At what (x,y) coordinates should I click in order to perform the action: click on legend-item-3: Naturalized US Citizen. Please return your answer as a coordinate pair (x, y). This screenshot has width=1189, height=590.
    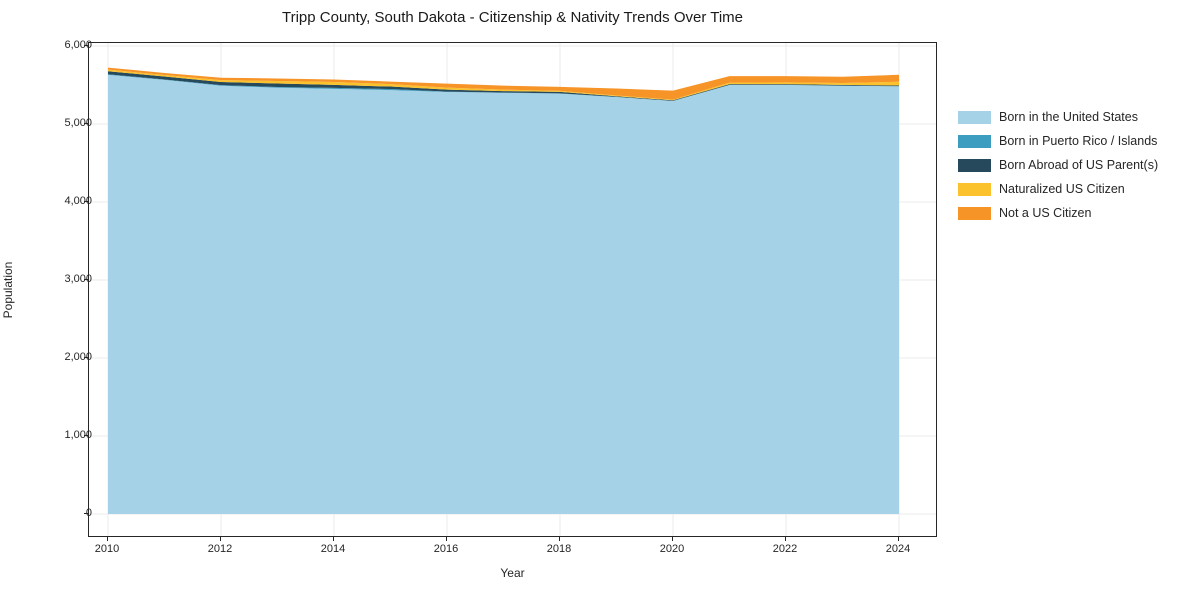
    Looking at the image, I should click on (1058, 189).